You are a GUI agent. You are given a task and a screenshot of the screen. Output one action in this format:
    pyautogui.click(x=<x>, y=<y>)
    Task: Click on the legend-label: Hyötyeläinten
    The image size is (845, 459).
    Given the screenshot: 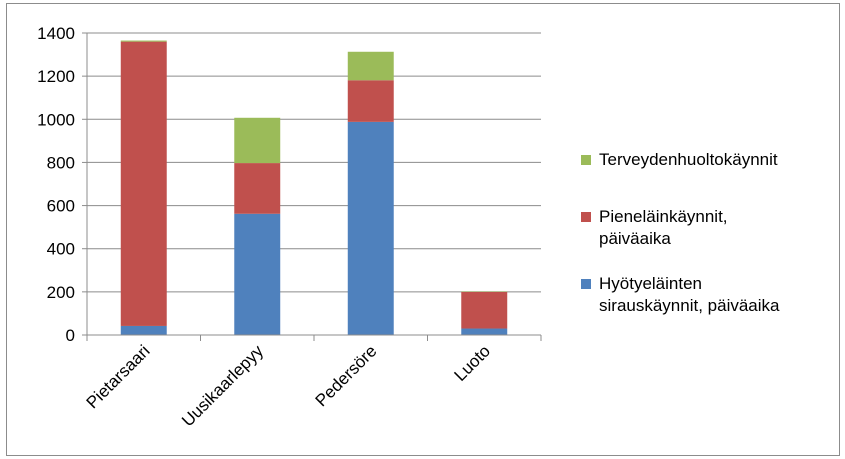 What is the action you would take?
    pyautogui.click(x=650, y=283)
    